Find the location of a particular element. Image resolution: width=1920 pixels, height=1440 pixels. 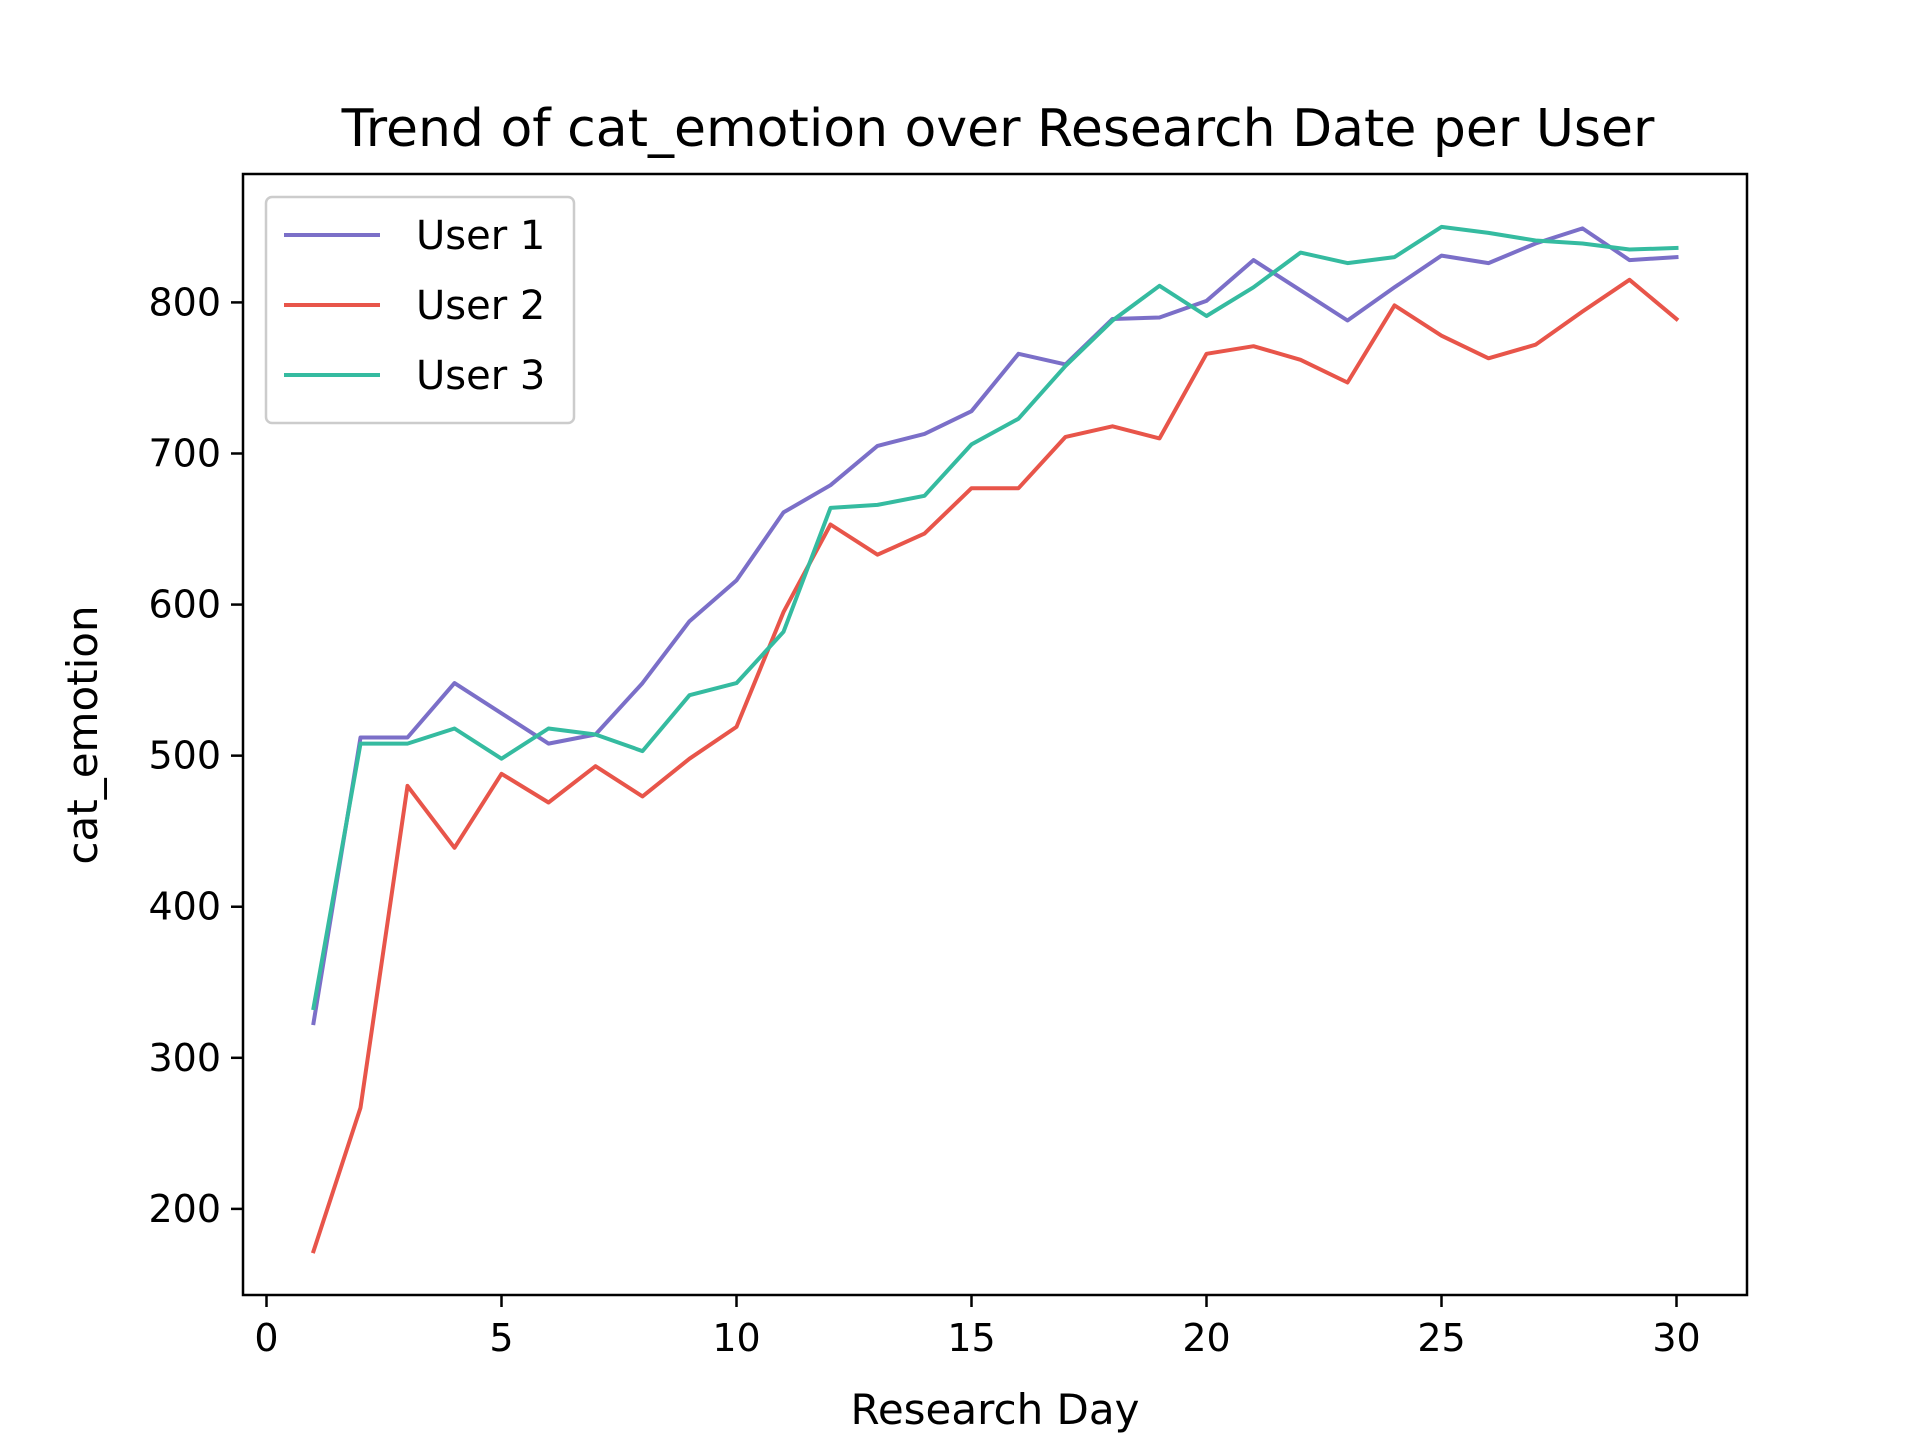

y-tick-label: 400 is located at coordinates (184, 907).